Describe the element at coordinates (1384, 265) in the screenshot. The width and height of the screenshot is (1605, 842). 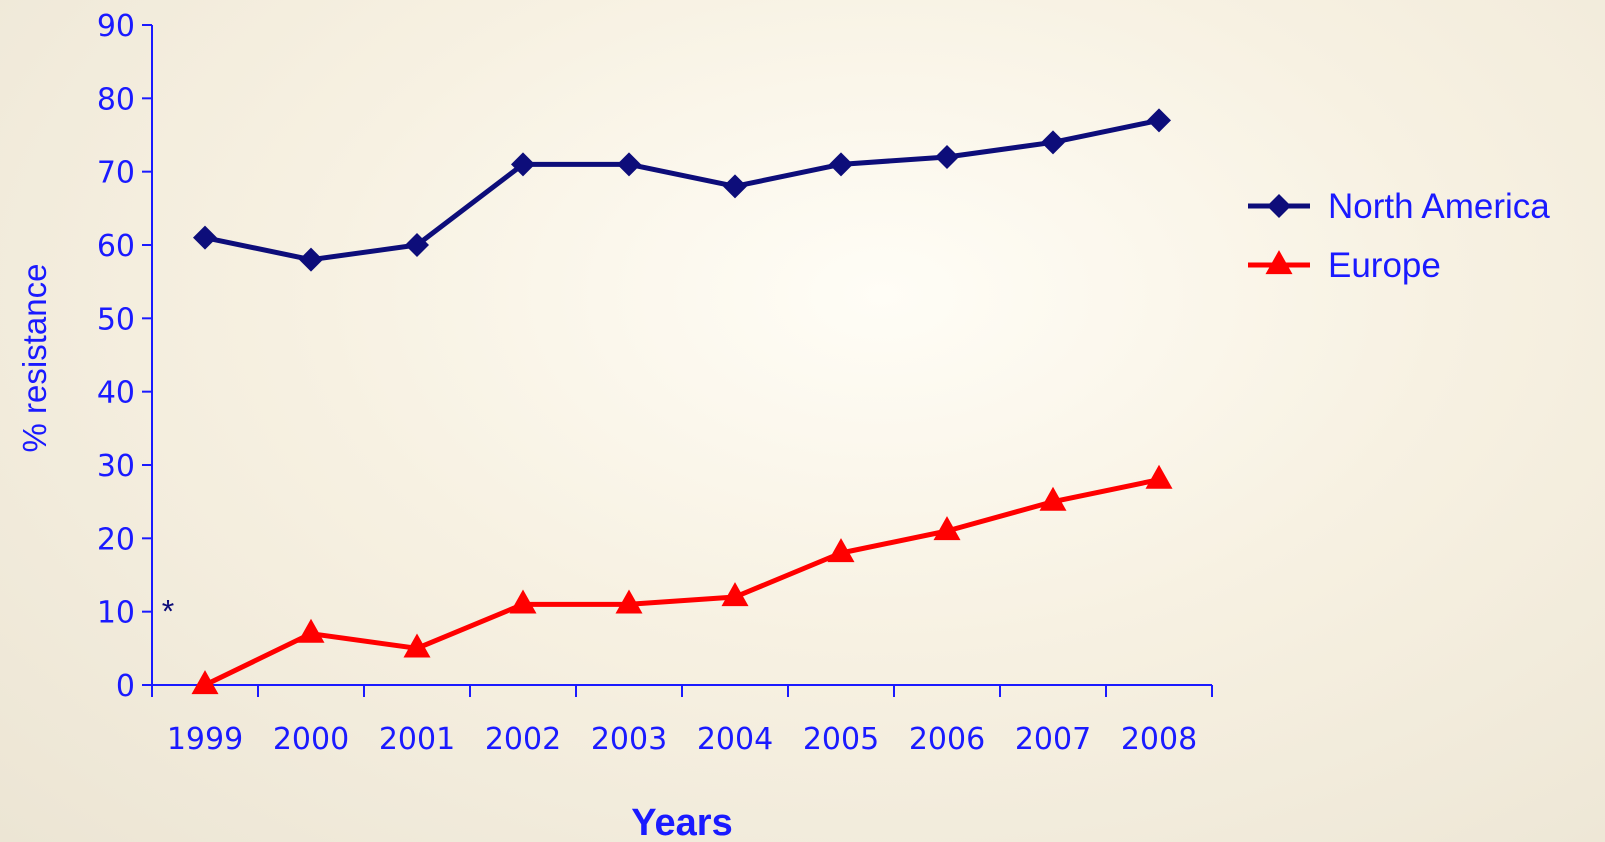
I see `legend-label-europe: Europe` at that location.